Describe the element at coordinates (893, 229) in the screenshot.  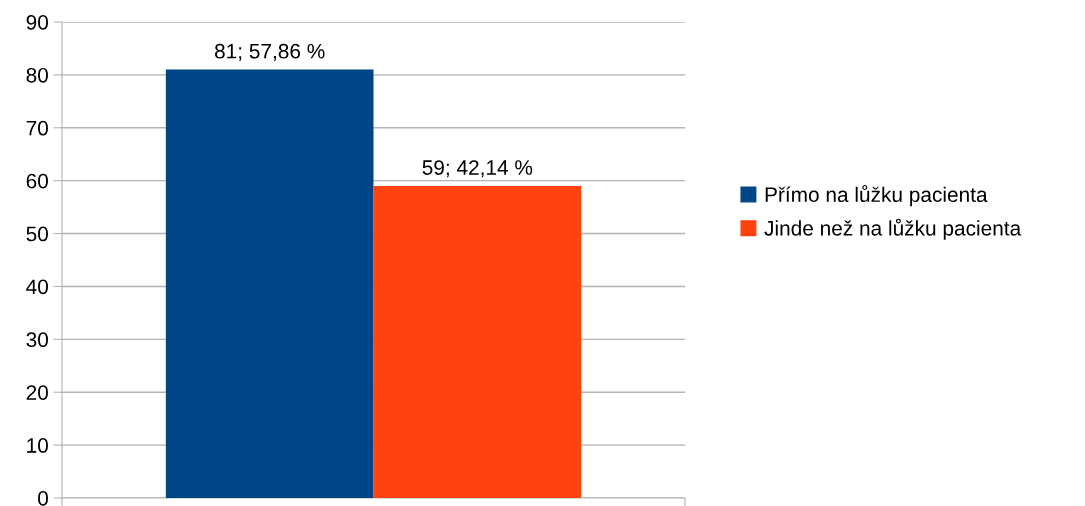
I see `legend-label: Jinde než na lůžku pacienta` at that location.